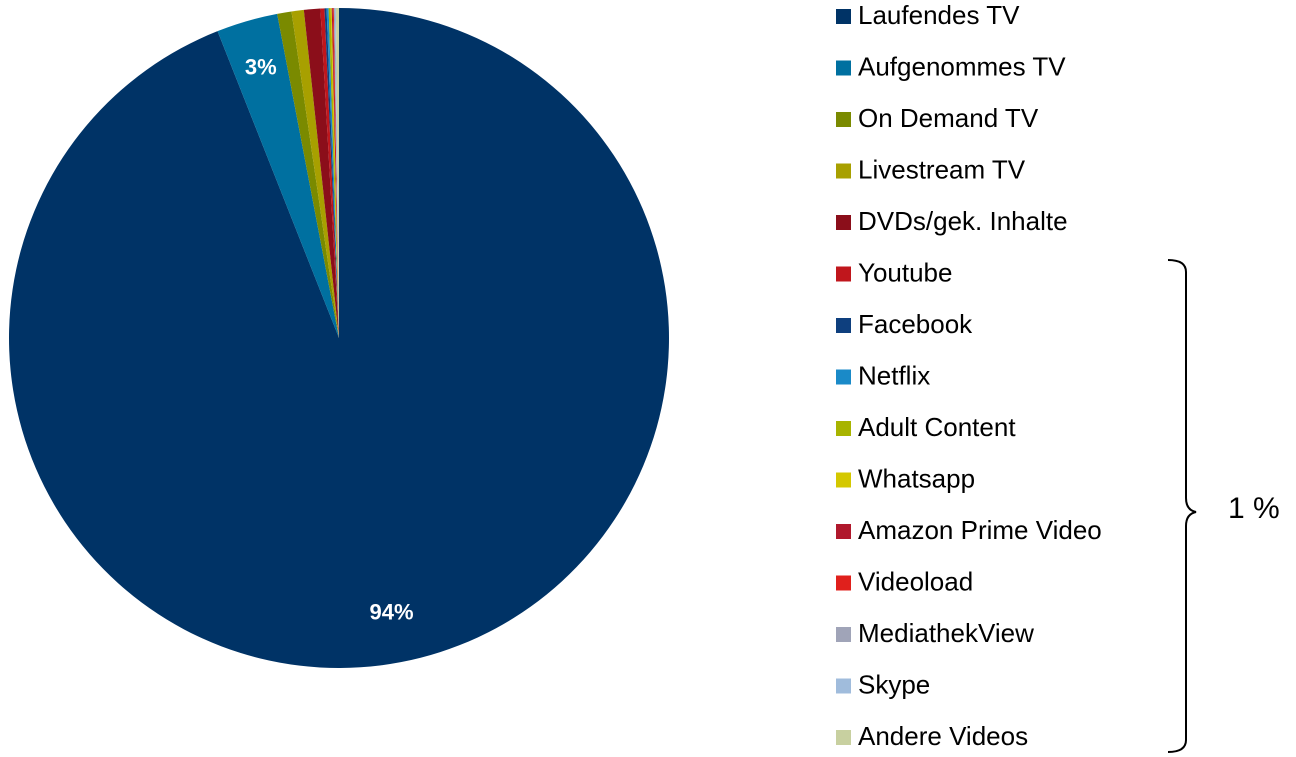  I want to click on bracket, so click(1182, 506).